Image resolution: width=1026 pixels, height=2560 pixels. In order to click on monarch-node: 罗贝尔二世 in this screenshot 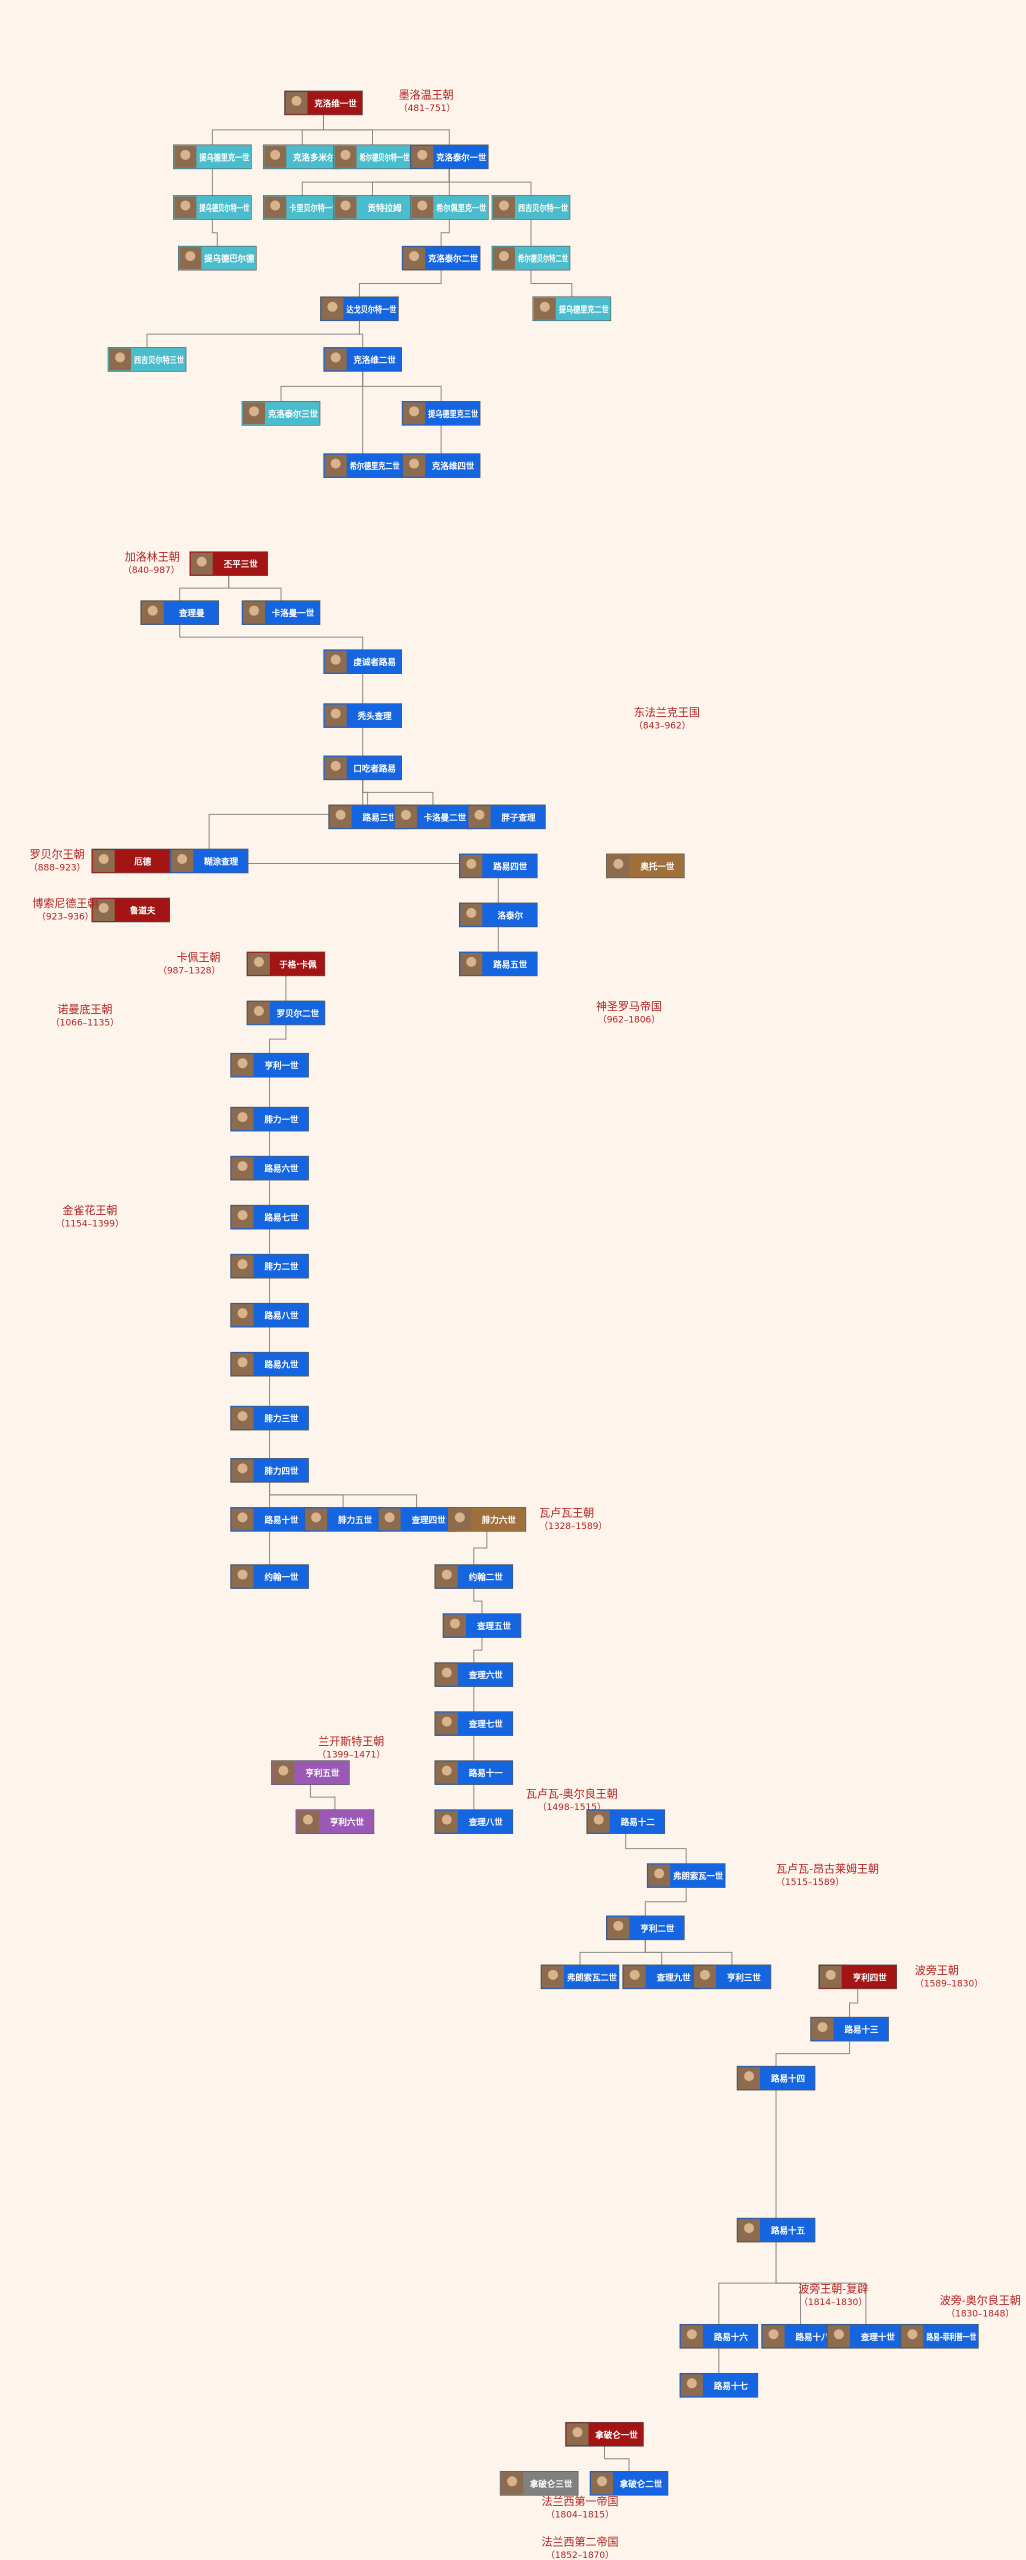, I will do `click(286, 1013)`.